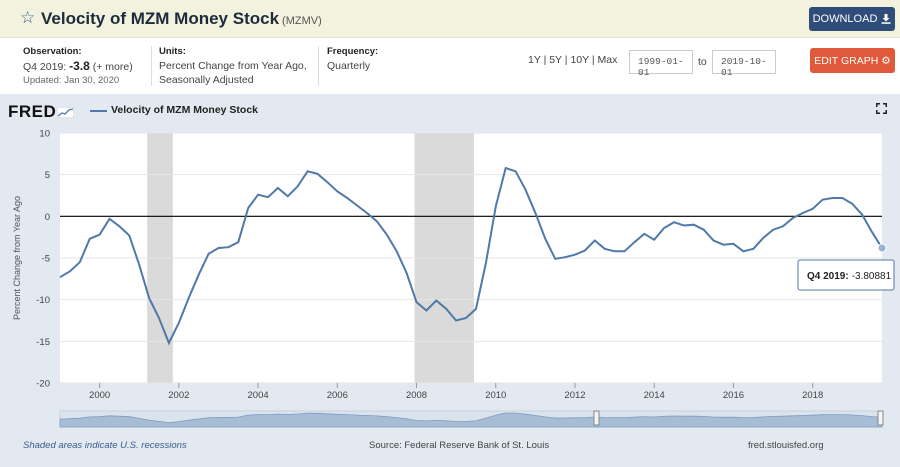 This screenshot has width=900, height=467. I want to click on observation-period: Q4 2019:, so click(45, 67).